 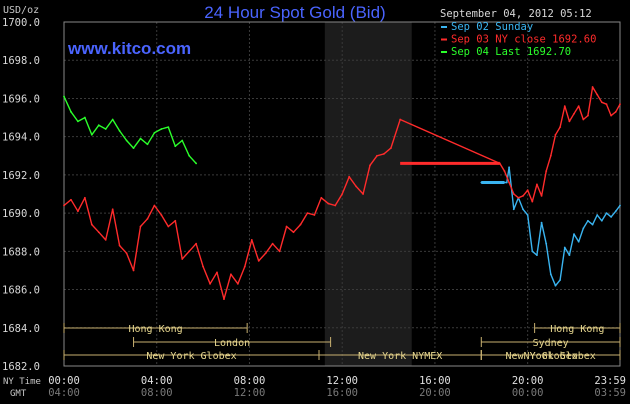 What do you see at coordinates (21, 291) in the screenshot?
I see `y-tick-label: 1686.0` at bounding box center [21, 291].